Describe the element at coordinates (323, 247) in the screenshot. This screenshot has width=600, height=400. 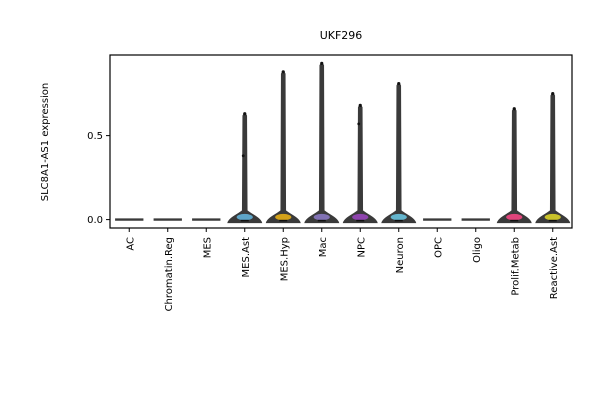
I see `x-tick-label: Mac` at that location.